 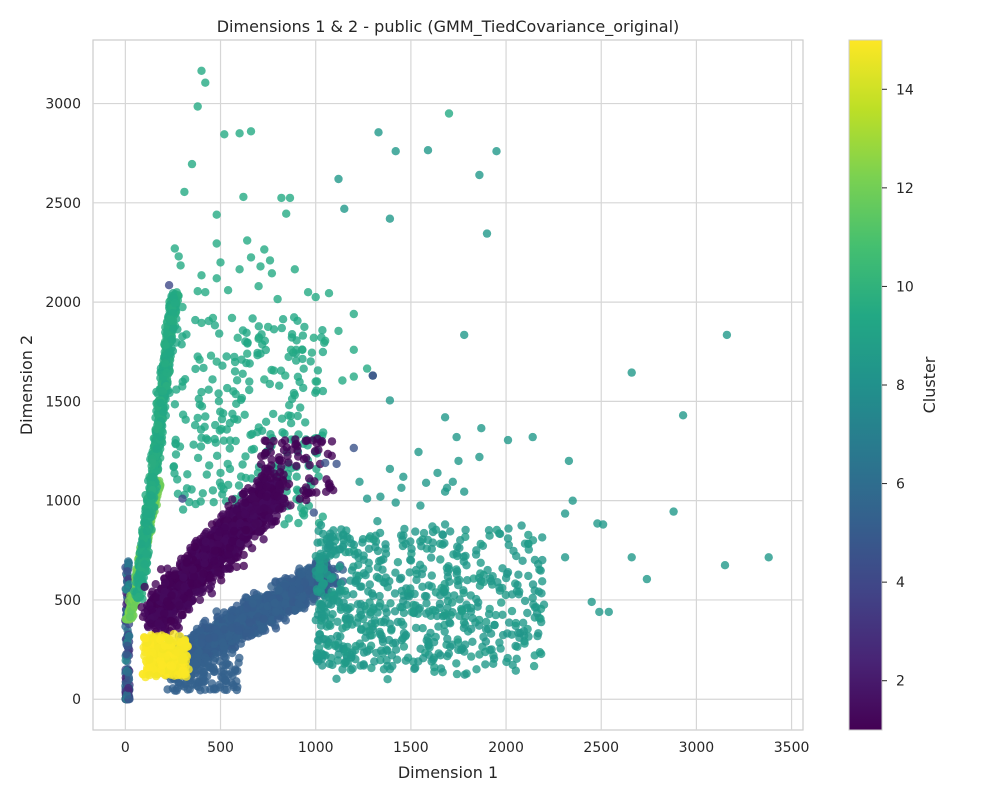 I want to click on y-tick-label: 2500, so click(x=63, y=204).